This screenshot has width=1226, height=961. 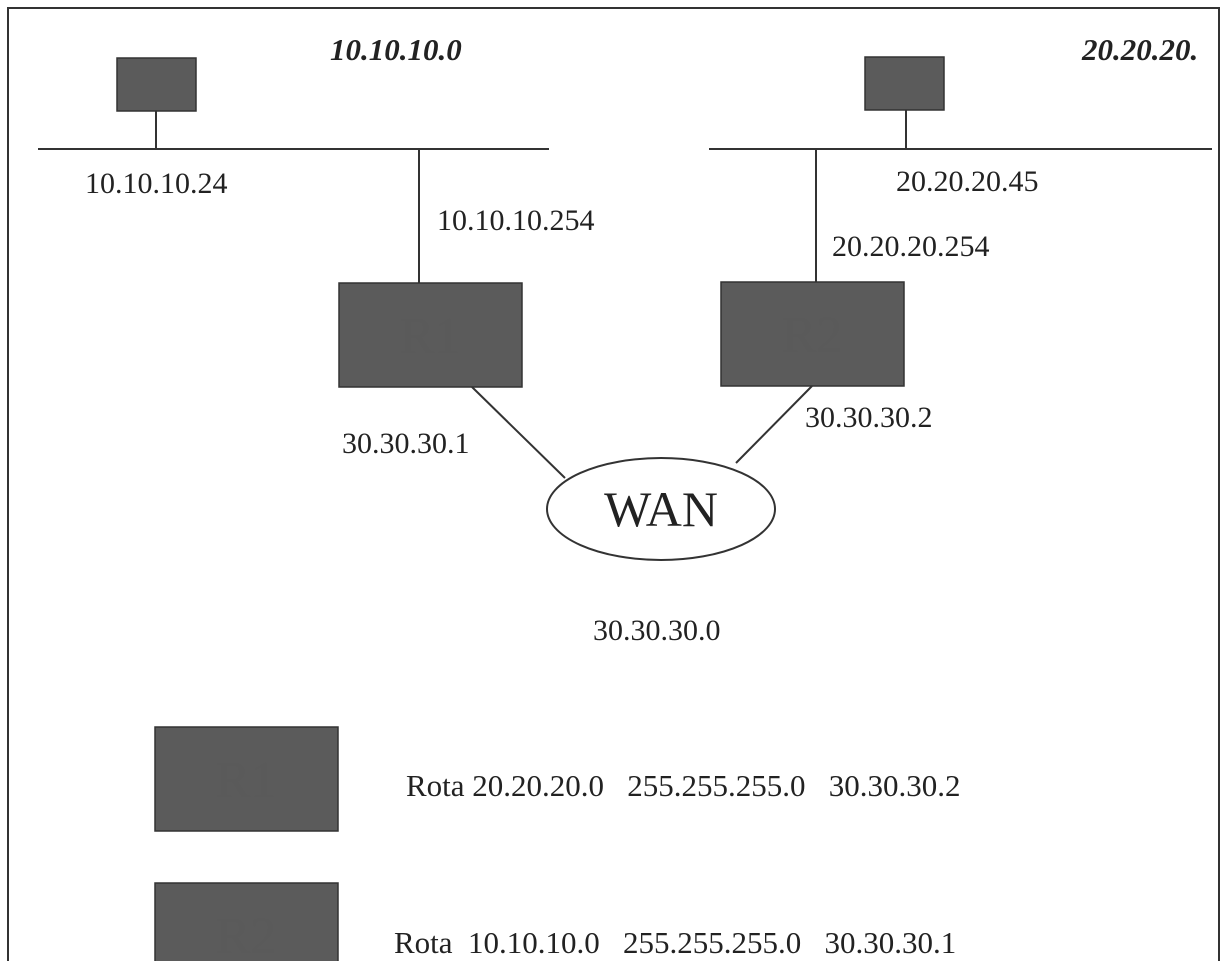 I want to click on route-r1-entry: Rota 20.20.20.0 255.255.255.0 30.30.30.2, so click(x=683, y=785).